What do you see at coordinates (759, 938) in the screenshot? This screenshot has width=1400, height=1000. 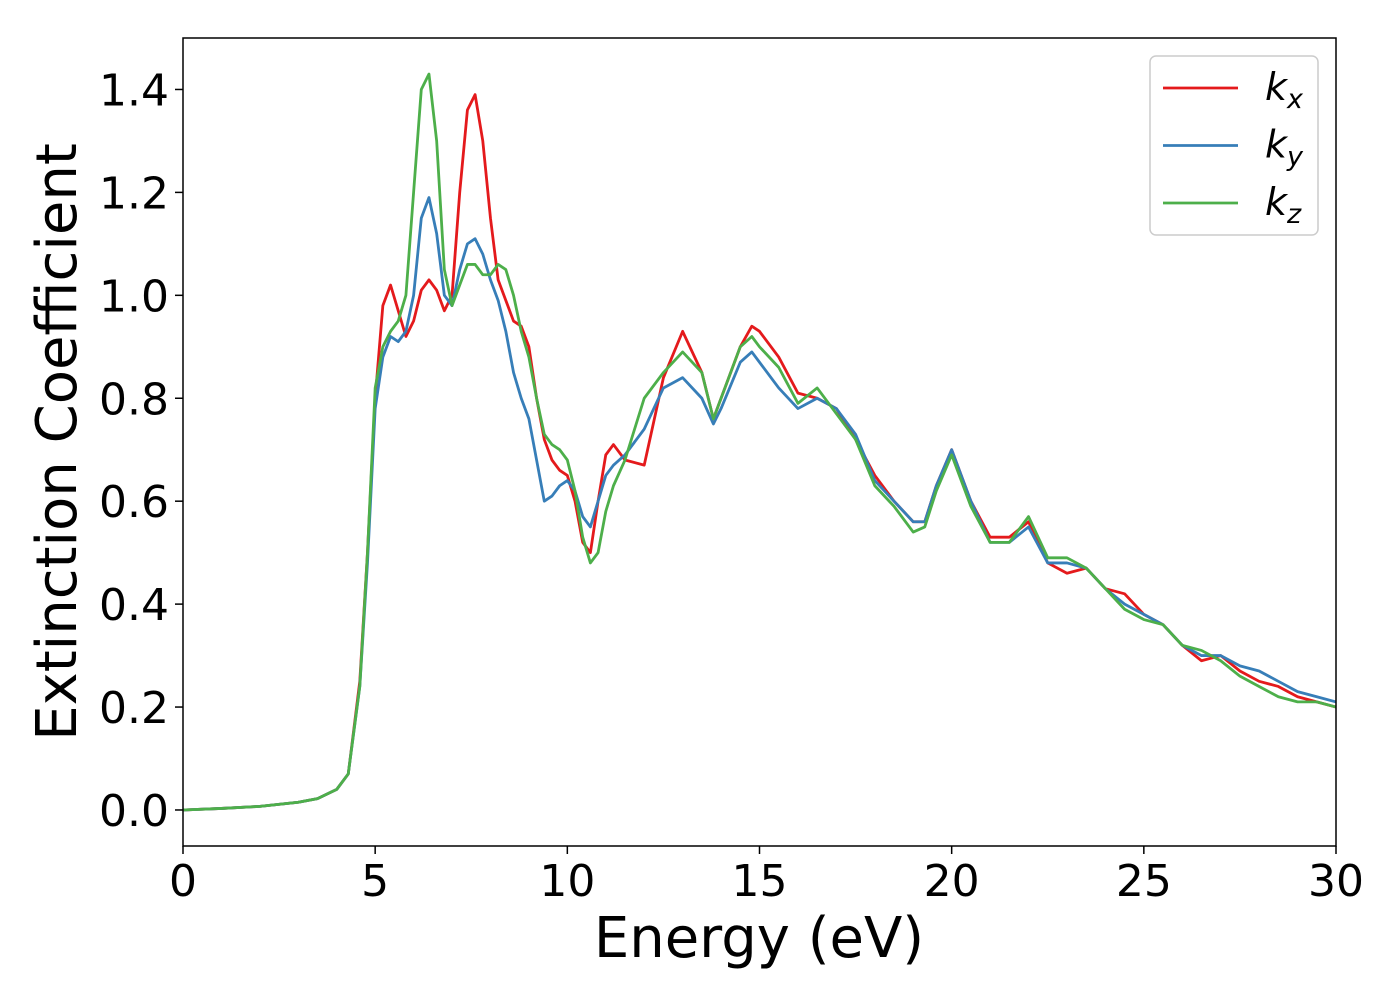 I see `x-axis-label: Energy (eV)` at bounding box center [759, 938].